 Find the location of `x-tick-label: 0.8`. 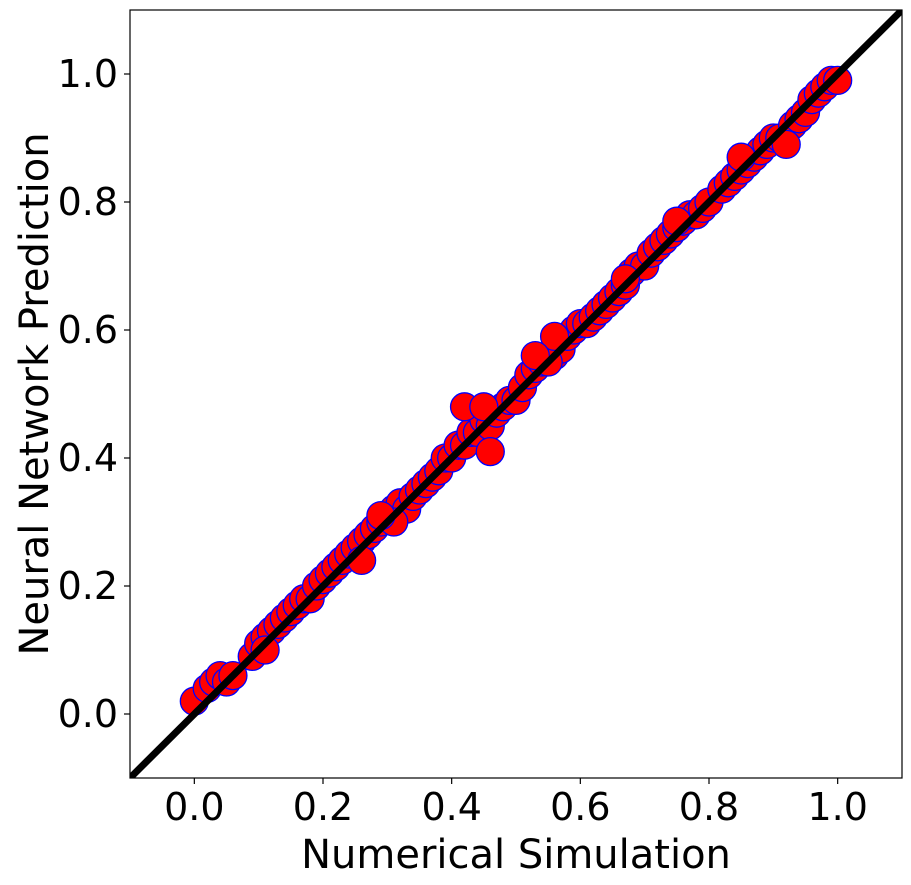

x-tick-label: 0.8 is located at coordinates (709, 807).